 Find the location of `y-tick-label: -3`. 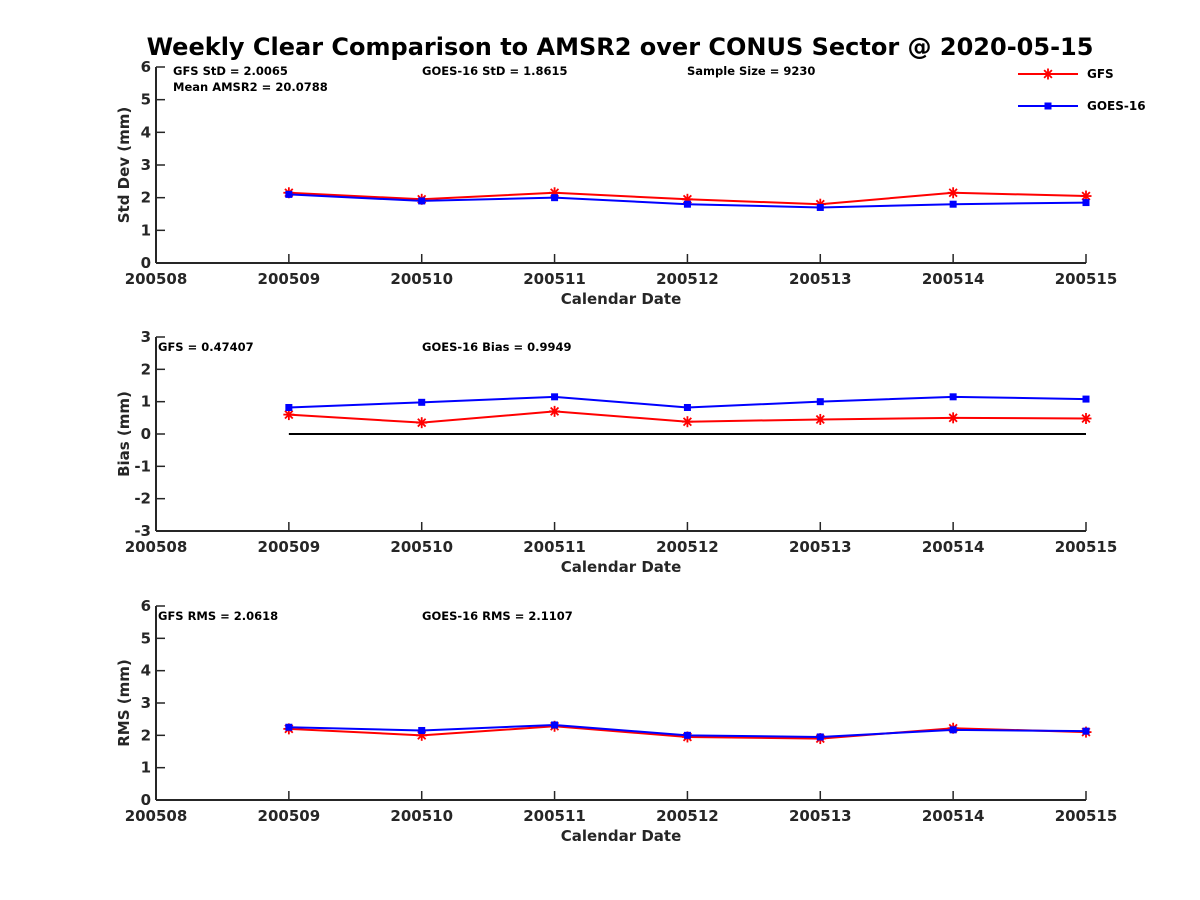

y-tick-label: -3 is located at coordinates (142, 531).